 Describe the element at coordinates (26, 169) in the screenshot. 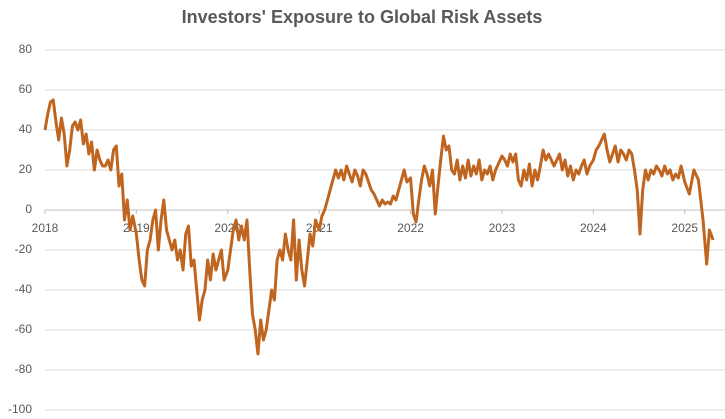

I see `y-tick-label: 20` at that location.